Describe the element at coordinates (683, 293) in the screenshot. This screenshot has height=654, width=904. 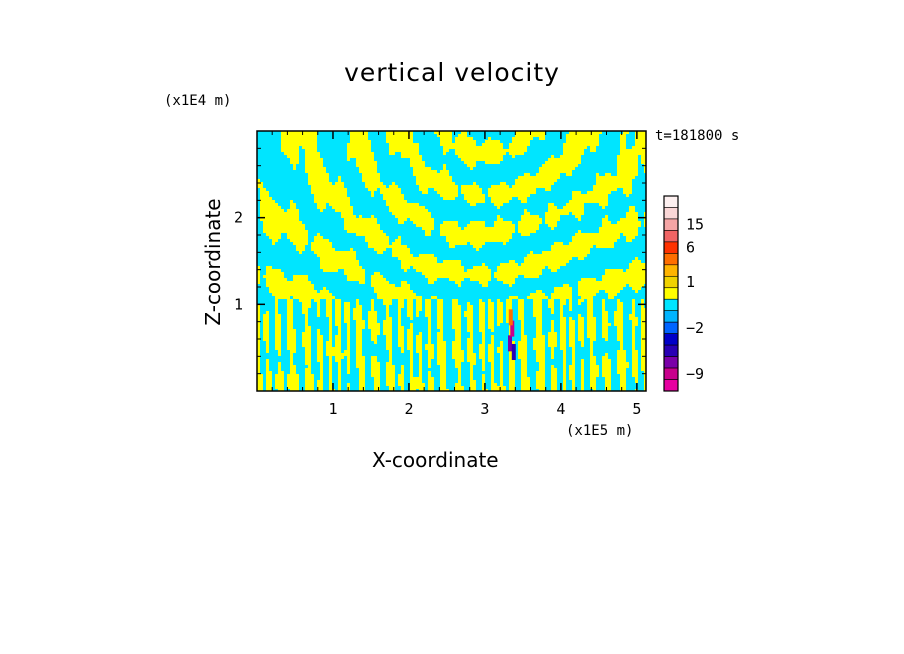
I see `colorbar: 15 6 1 −2 −9` at that location.